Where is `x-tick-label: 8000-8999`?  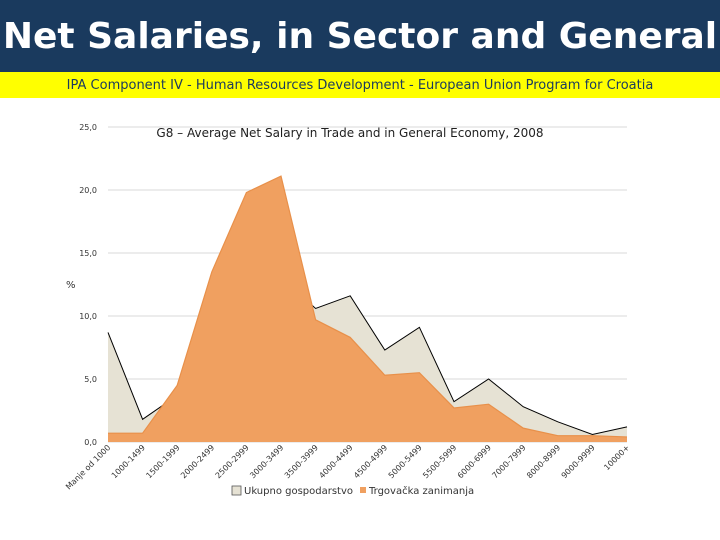
x-tick-label: 8000-8999 is located at coordinates (543, 461).